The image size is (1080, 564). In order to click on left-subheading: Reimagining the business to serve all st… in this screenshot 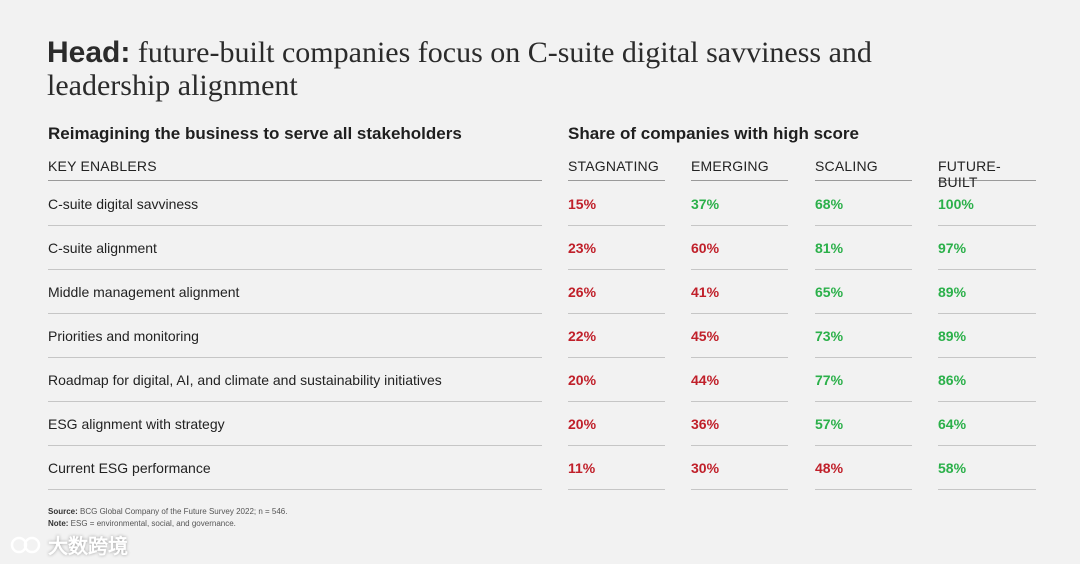, I will do `click(255, 133)`.